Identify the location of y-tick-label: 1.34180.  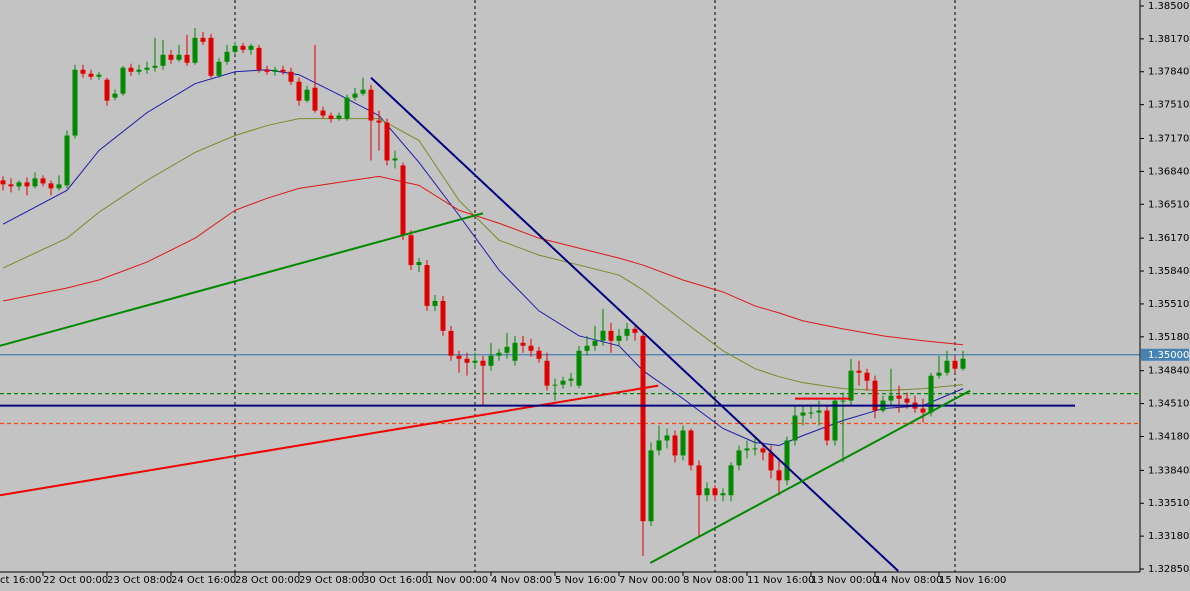
(1168, 436).